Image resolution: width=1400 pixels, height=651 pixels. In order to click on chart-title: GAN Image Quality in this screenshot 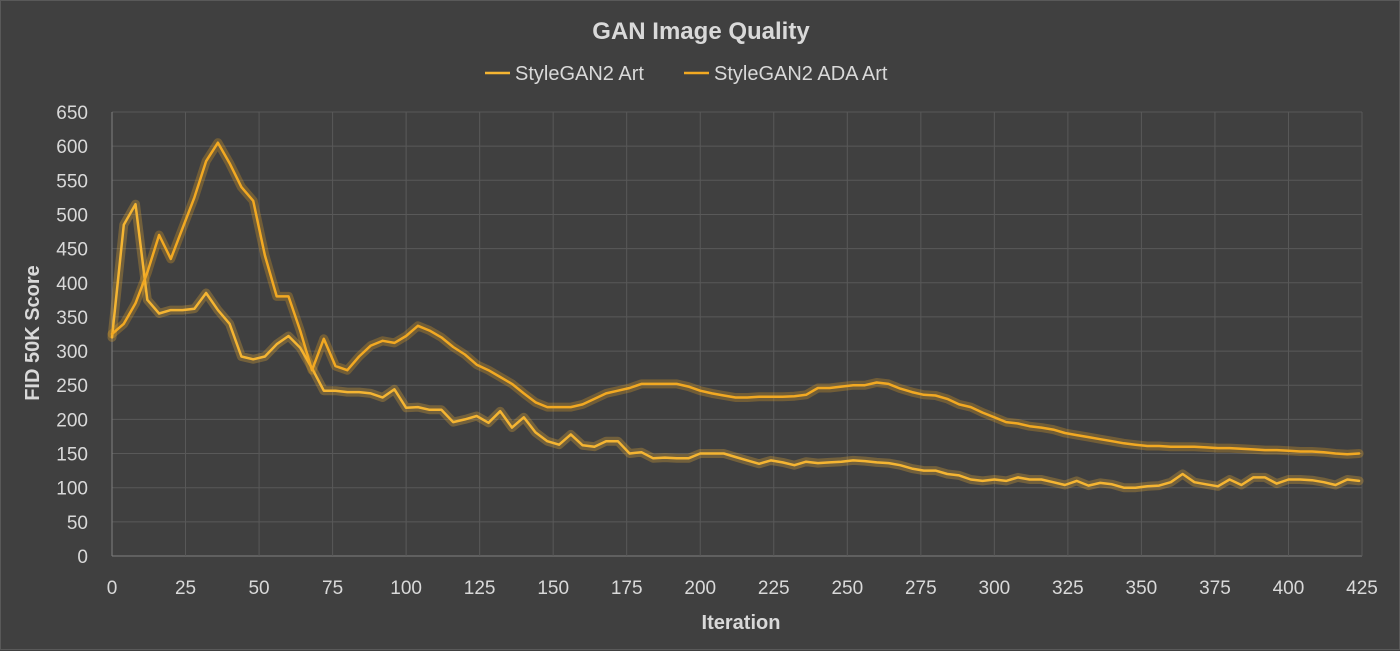, I will do `click(701, 31)`.